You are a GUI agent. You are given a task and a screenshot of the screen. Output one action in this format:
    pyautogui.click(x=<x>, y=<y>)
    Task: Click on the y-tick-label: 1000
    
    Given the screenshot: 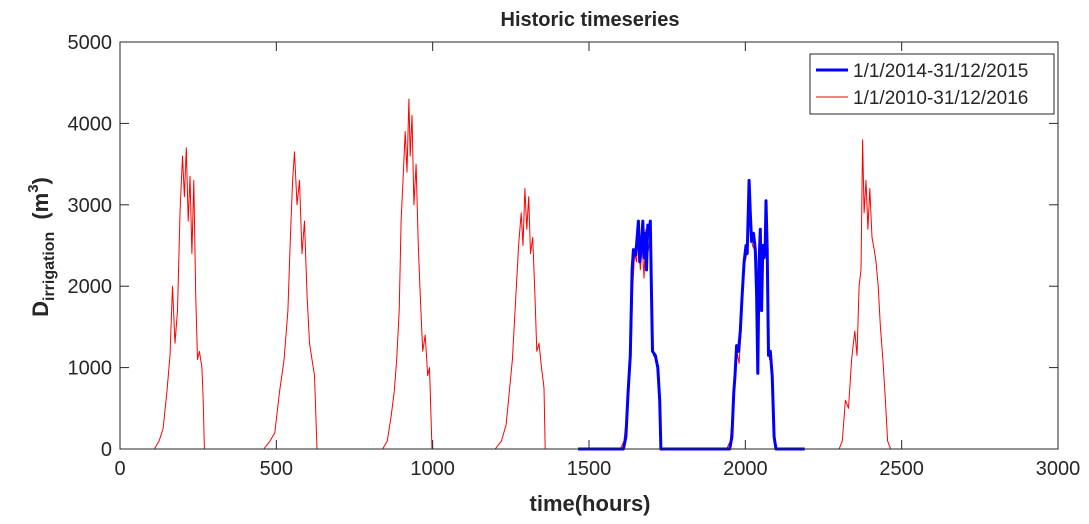 What is the action you would take?
    pyautogui.click(x=90, y=369)
    